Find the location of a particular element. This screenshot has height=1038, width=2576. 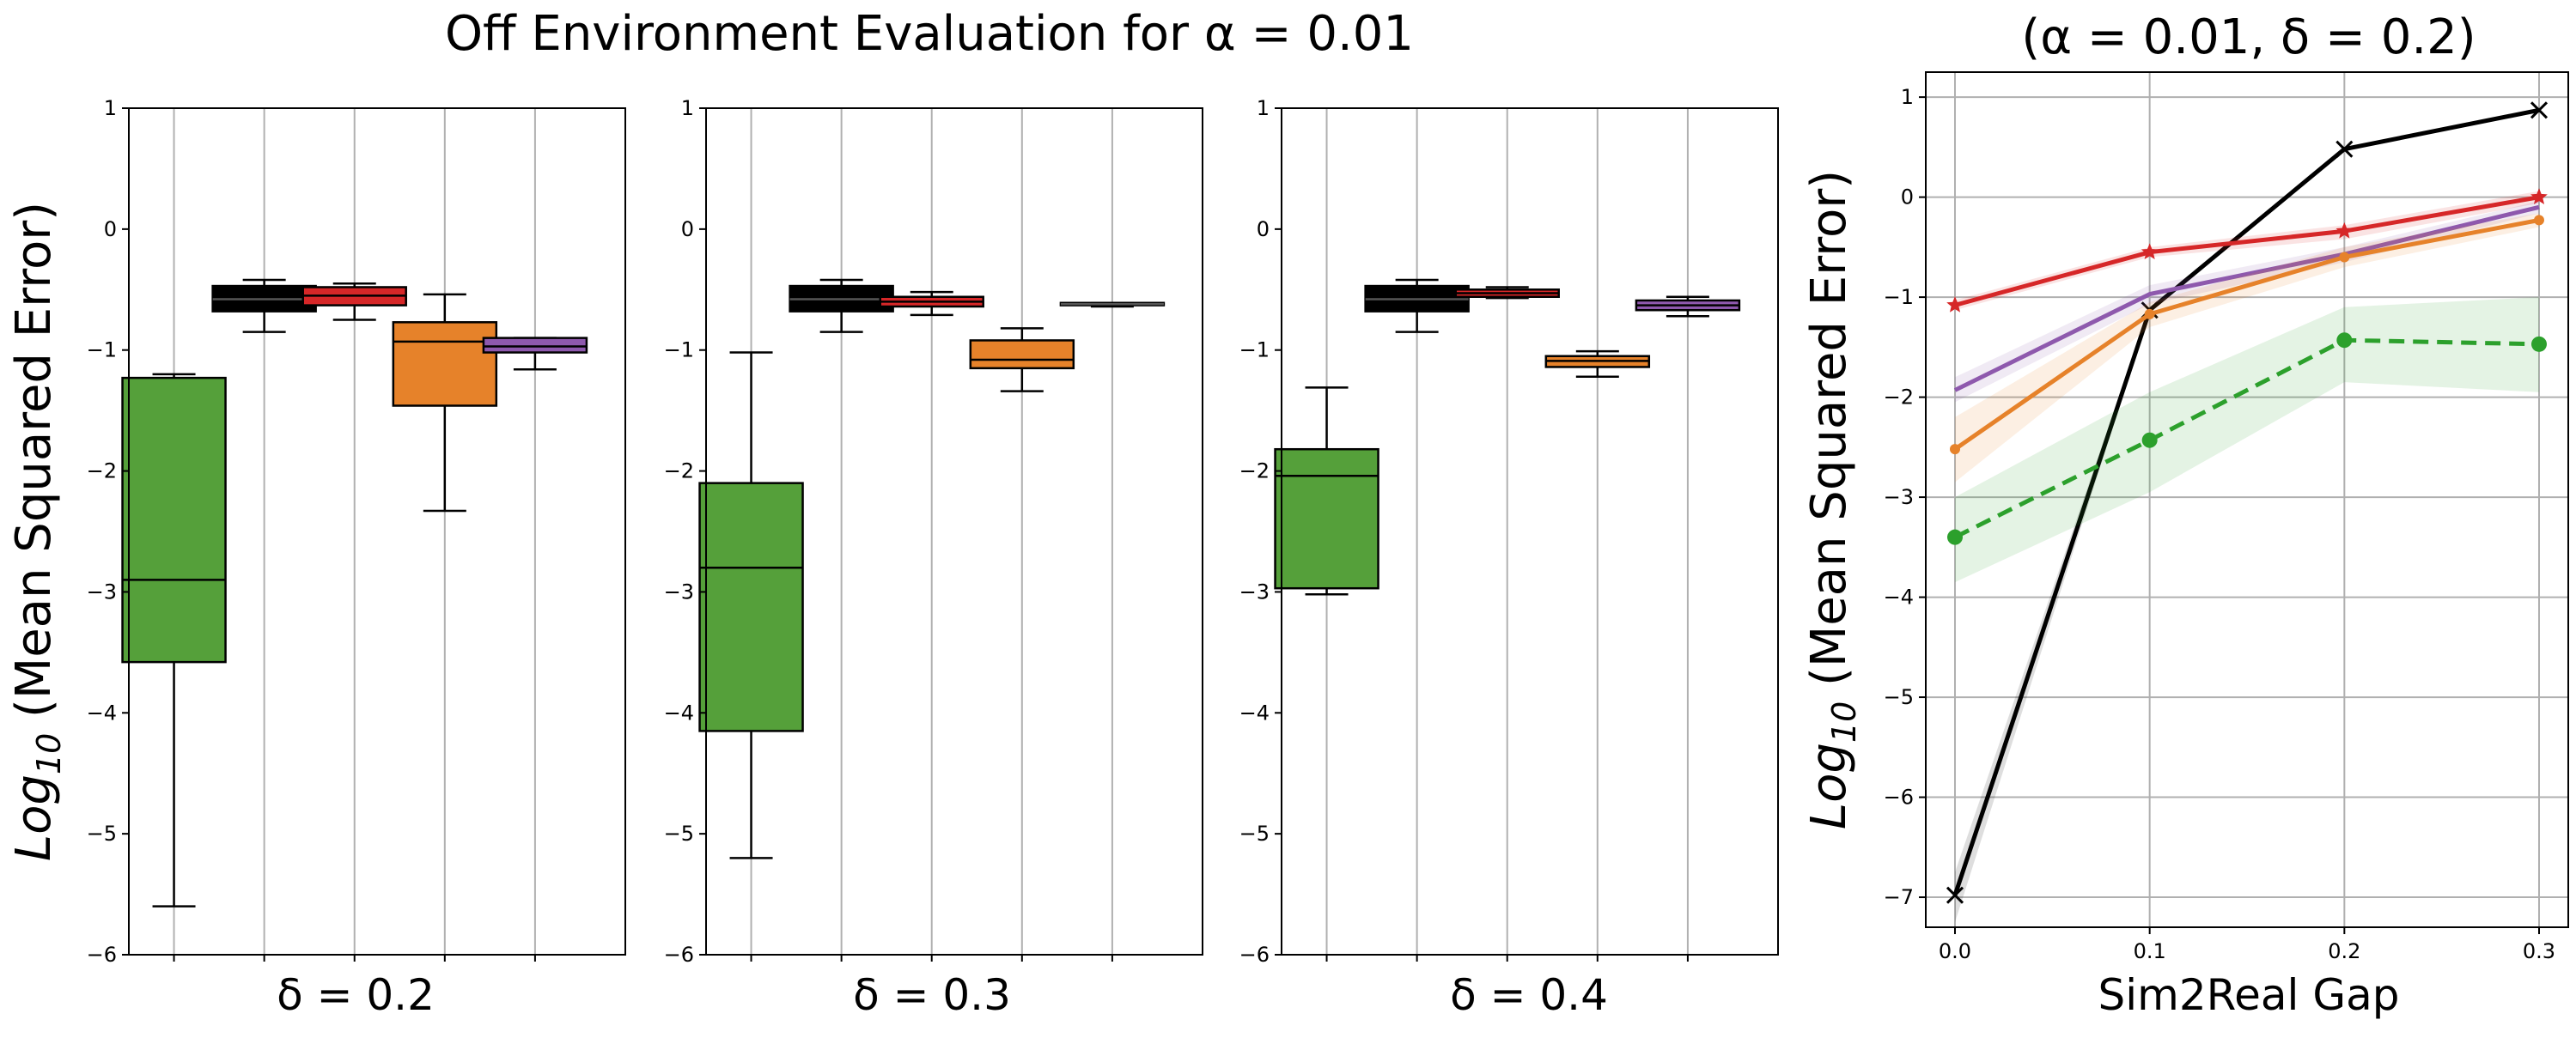

confidence-band is located at coordinates (2247, 440).